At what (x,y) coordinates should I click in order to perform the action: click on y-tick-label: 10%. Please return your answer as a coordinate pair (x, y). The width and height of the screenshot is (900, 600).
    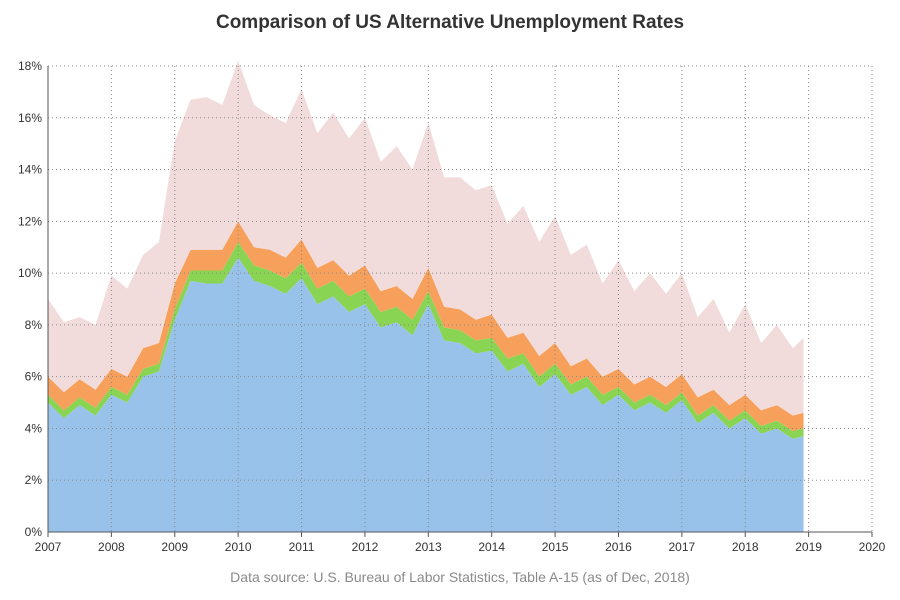
    Looking at the image, I should click on (30, 273).